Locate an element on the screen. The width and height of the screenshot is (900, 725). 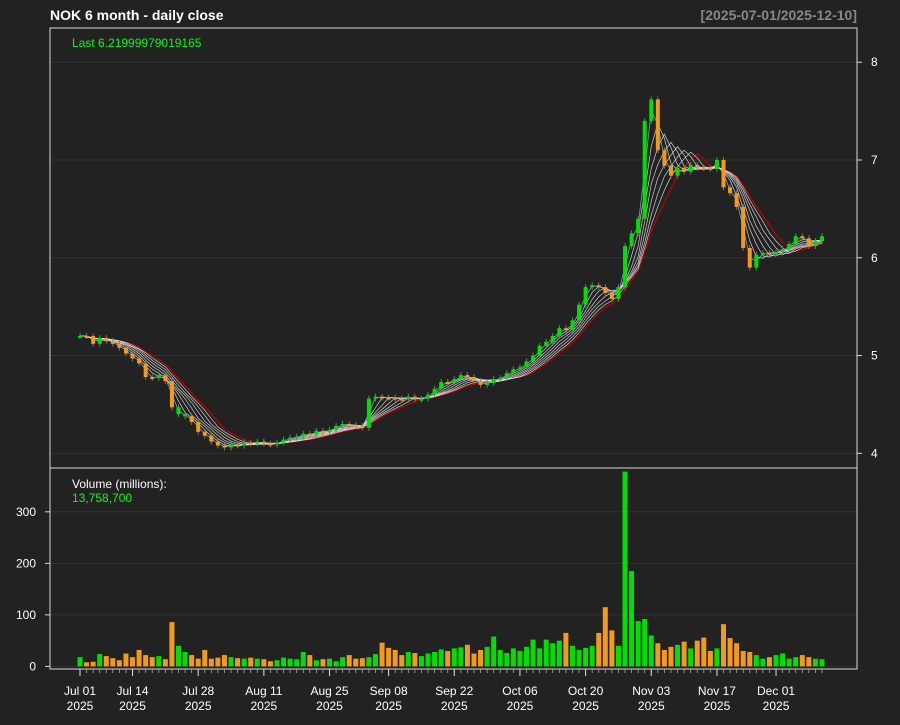
volume-tick-label: 200 is located at coordinates (26, 563).